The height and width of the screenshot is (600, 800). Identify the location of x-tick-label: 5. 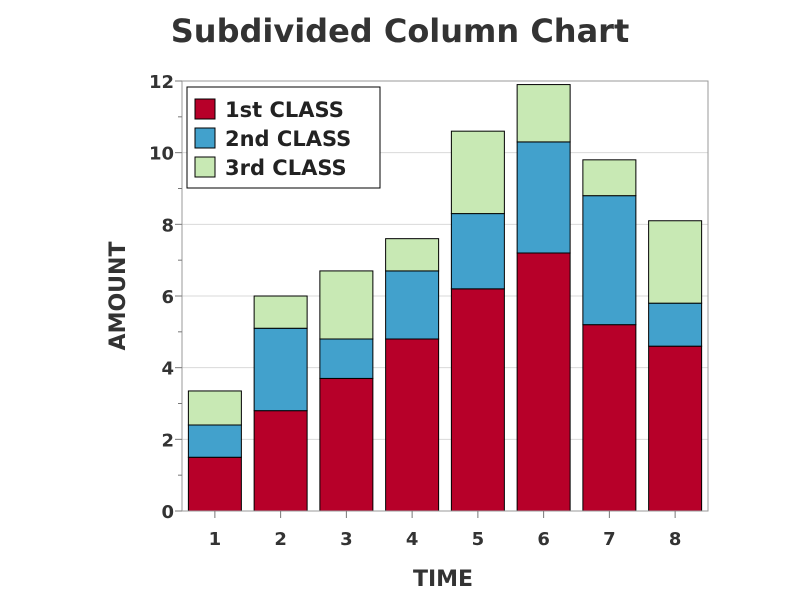
(478, 539).